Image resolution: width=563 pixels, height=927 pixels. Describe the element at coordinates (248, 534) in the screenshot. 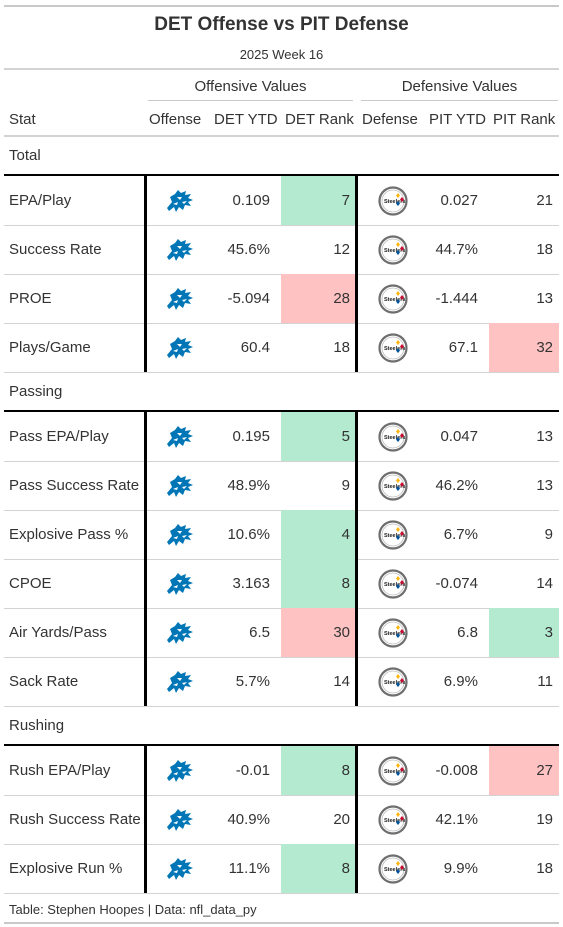

I see `det-ytd-cell-value: 10.6%` at that location.